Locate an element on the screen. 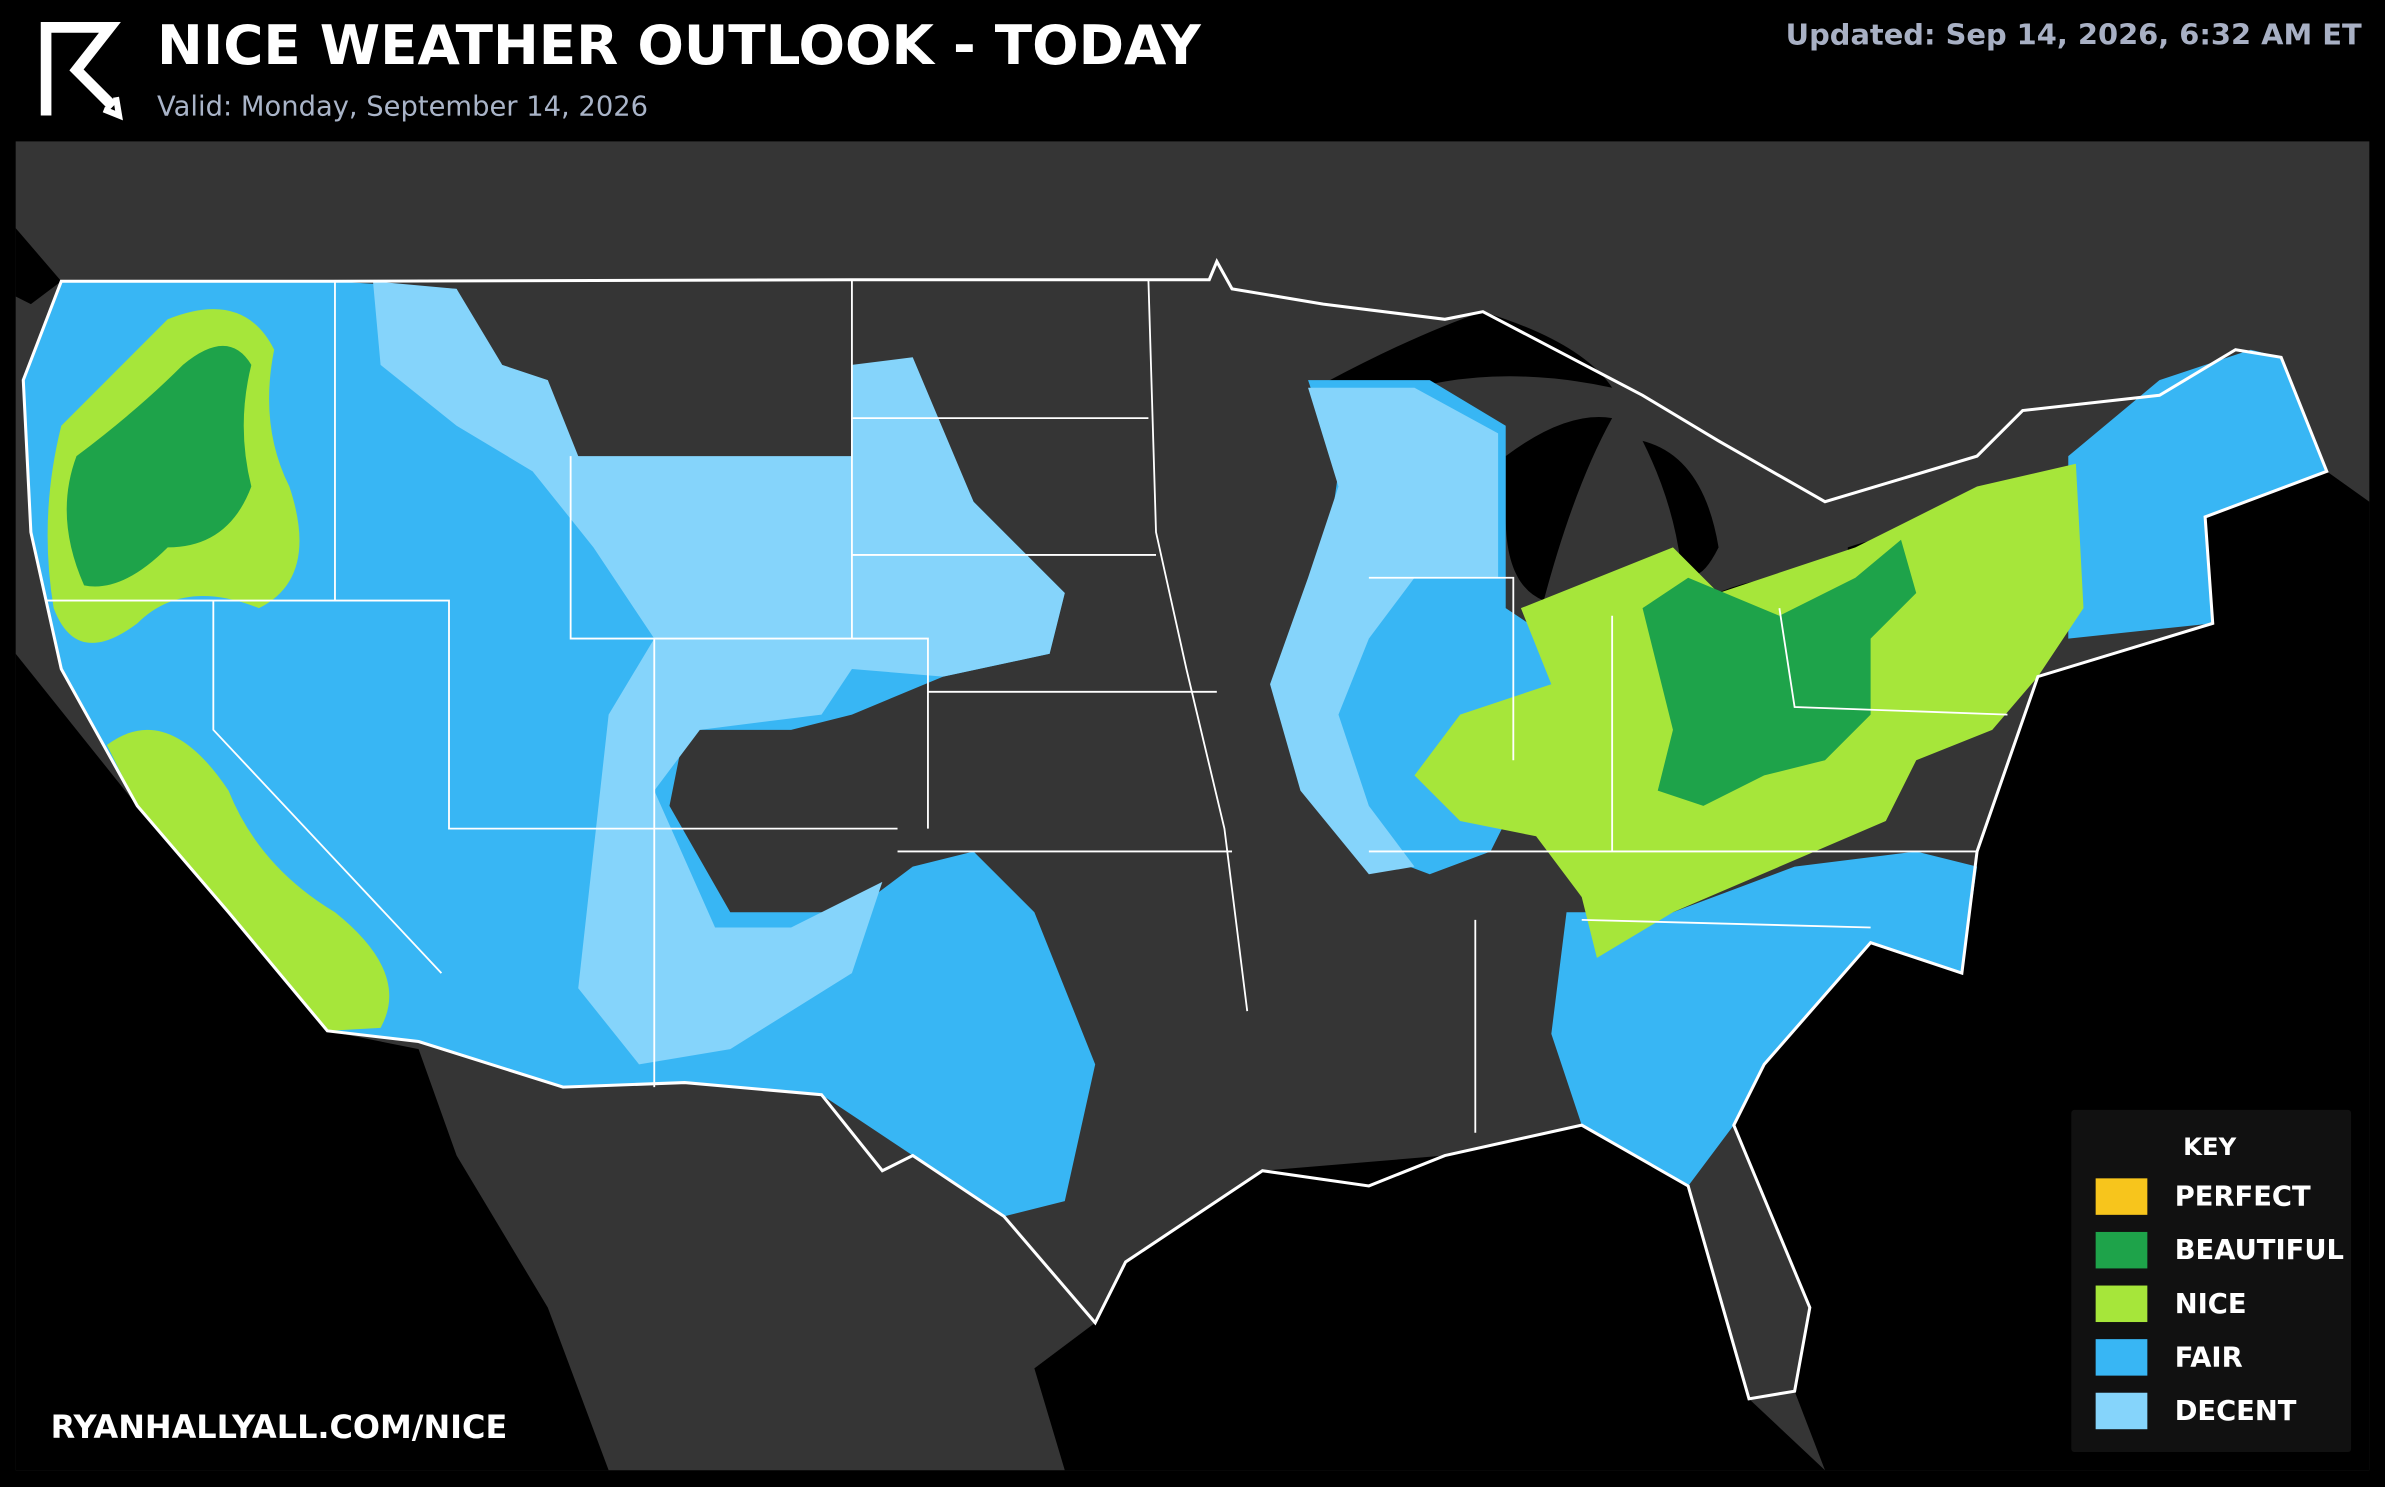 This screenshot has height=1487, width=2385. footer-url: RYANHALLYALL.COM/NICE is located at coordinates (279, 1427).